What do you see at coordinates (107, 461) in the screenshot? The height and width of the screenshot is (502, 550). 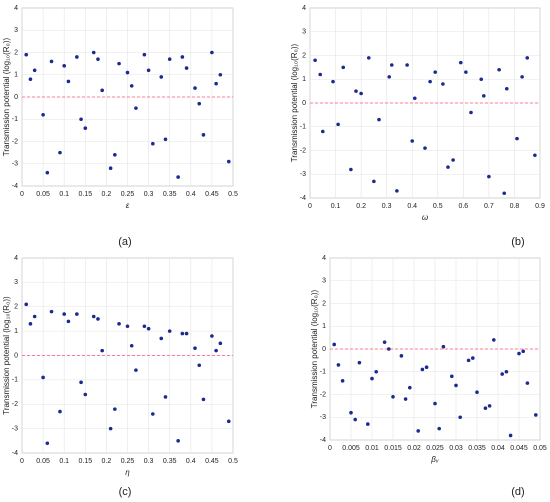 I see `x-tick-label: 0.2` at bounding box center [107, 461].